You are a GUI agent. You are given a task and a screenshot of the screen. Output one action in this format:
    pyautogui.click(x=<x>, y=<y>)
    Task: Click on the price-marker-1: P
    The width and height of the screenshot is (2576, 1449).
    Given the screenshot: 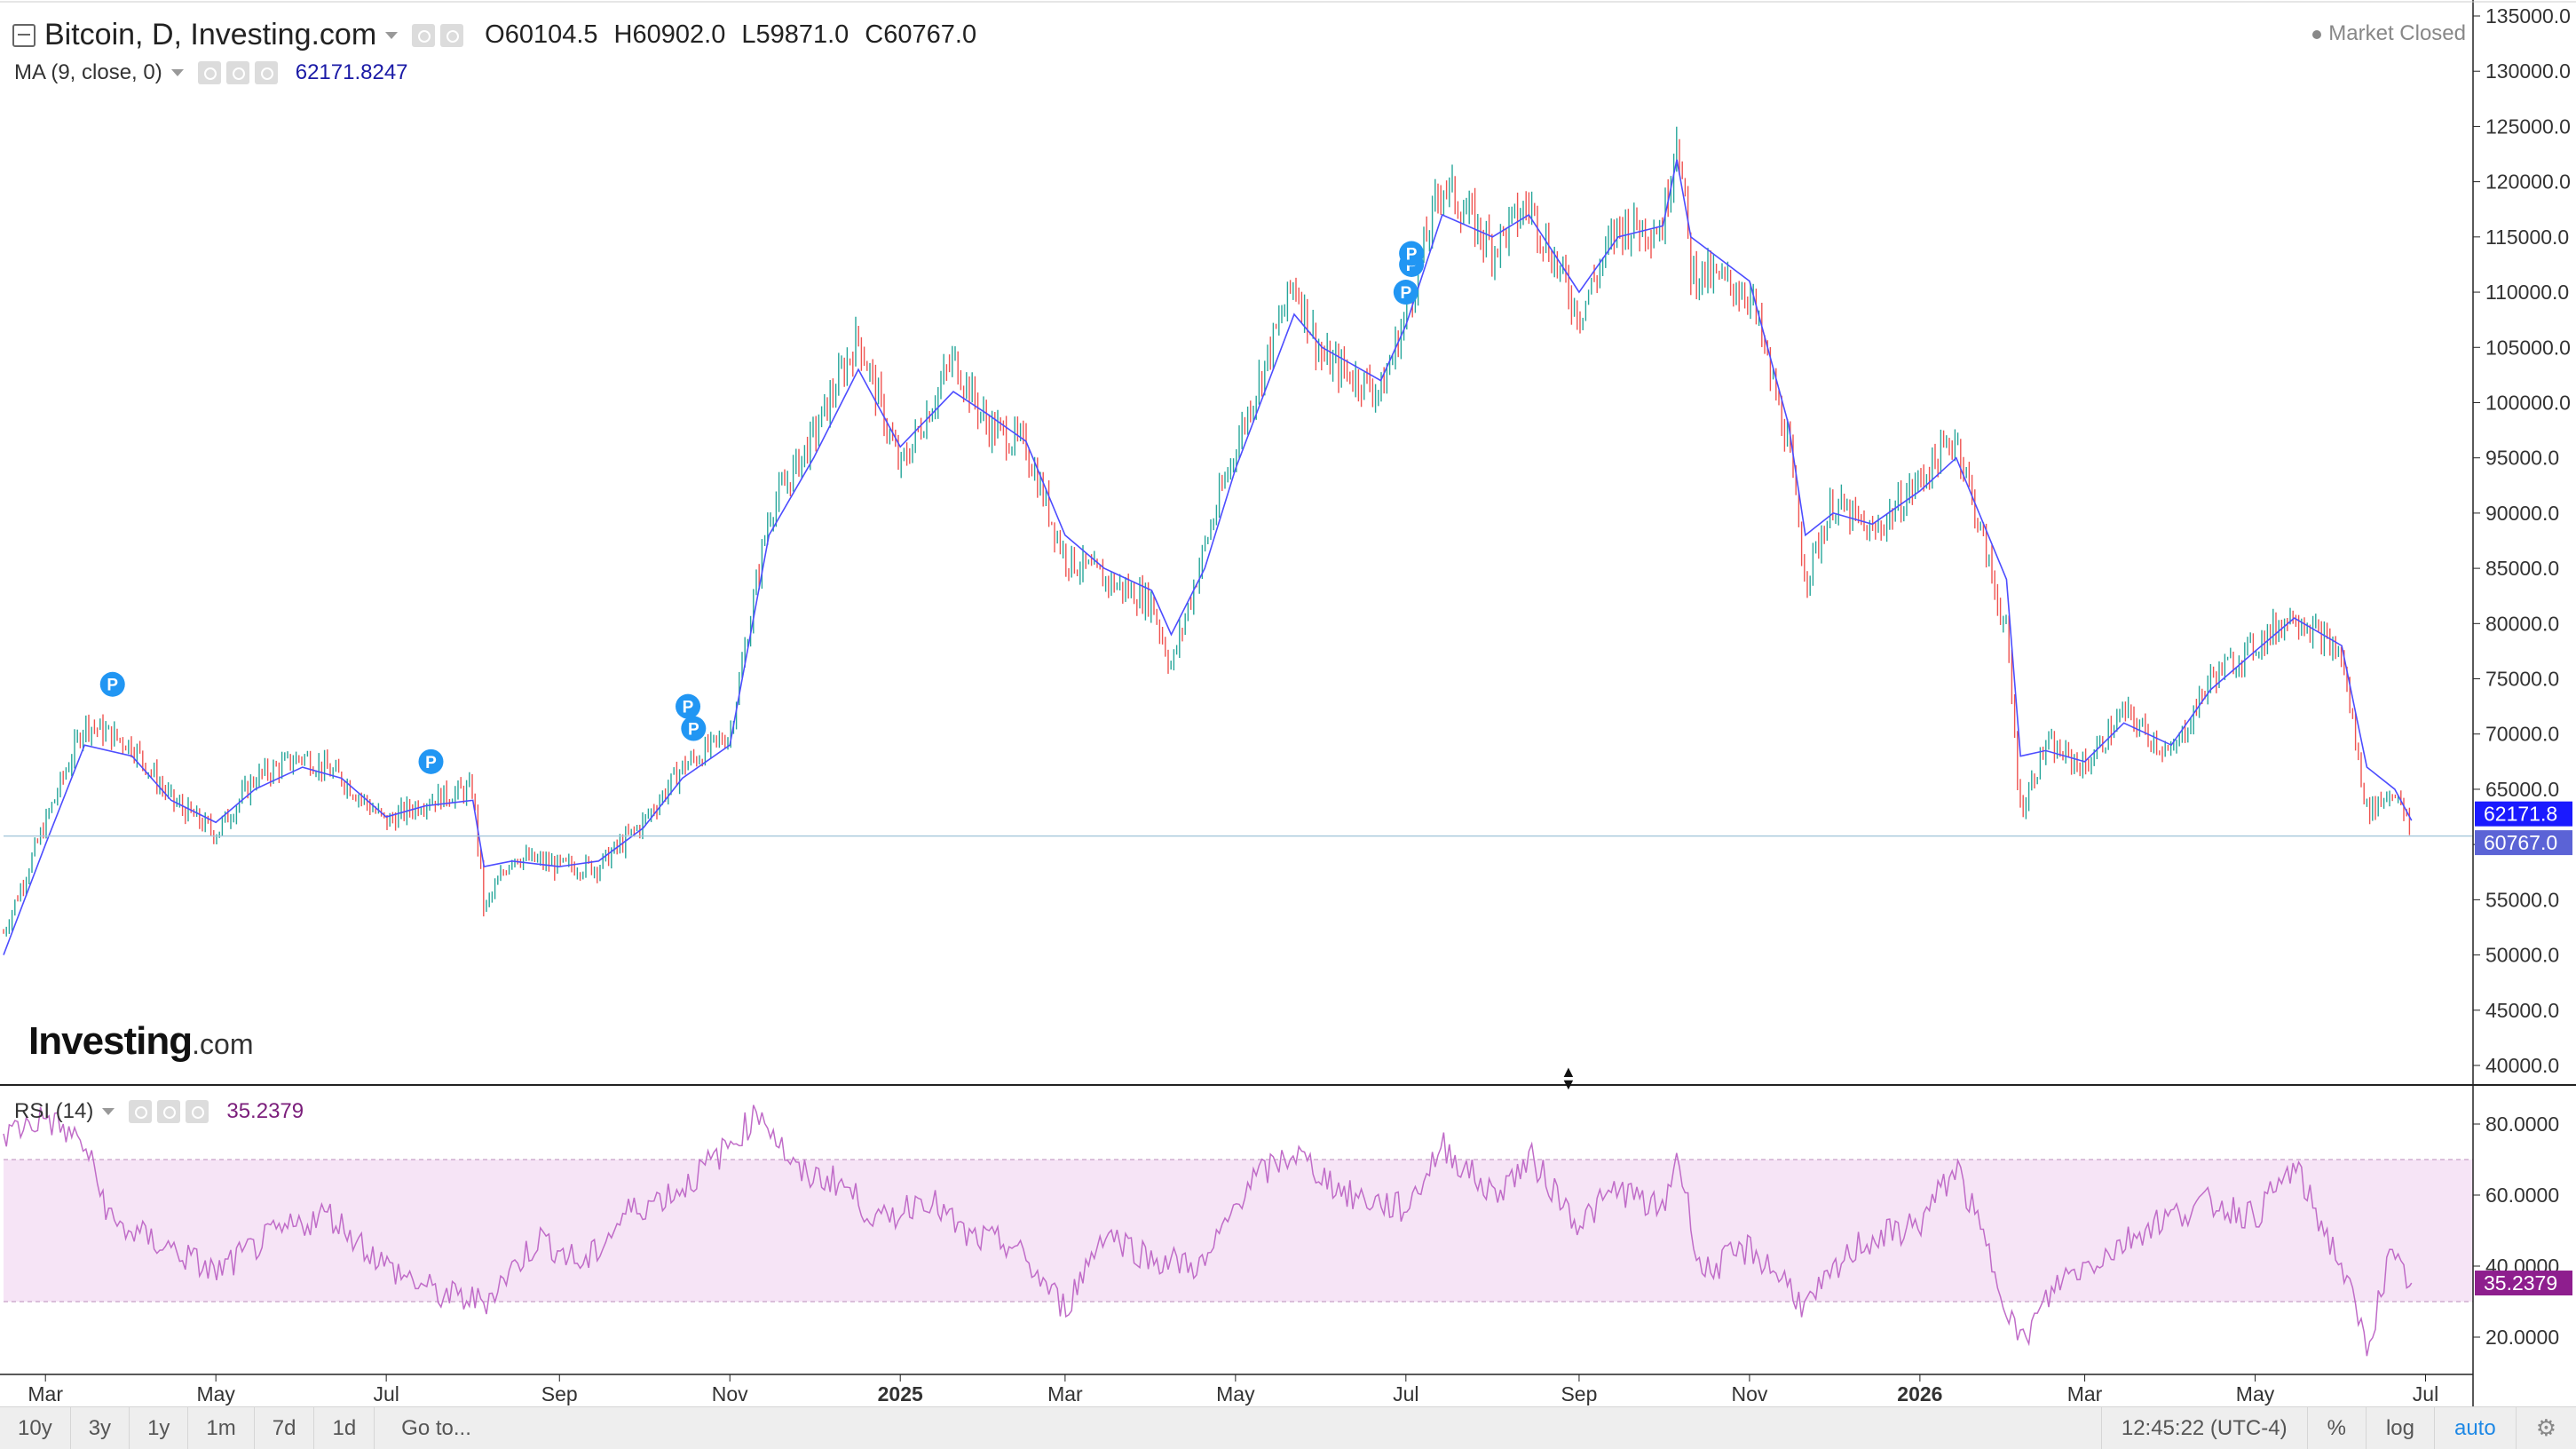 What is the action you would take?
    pyautogui.click(x=431, y=761)
    